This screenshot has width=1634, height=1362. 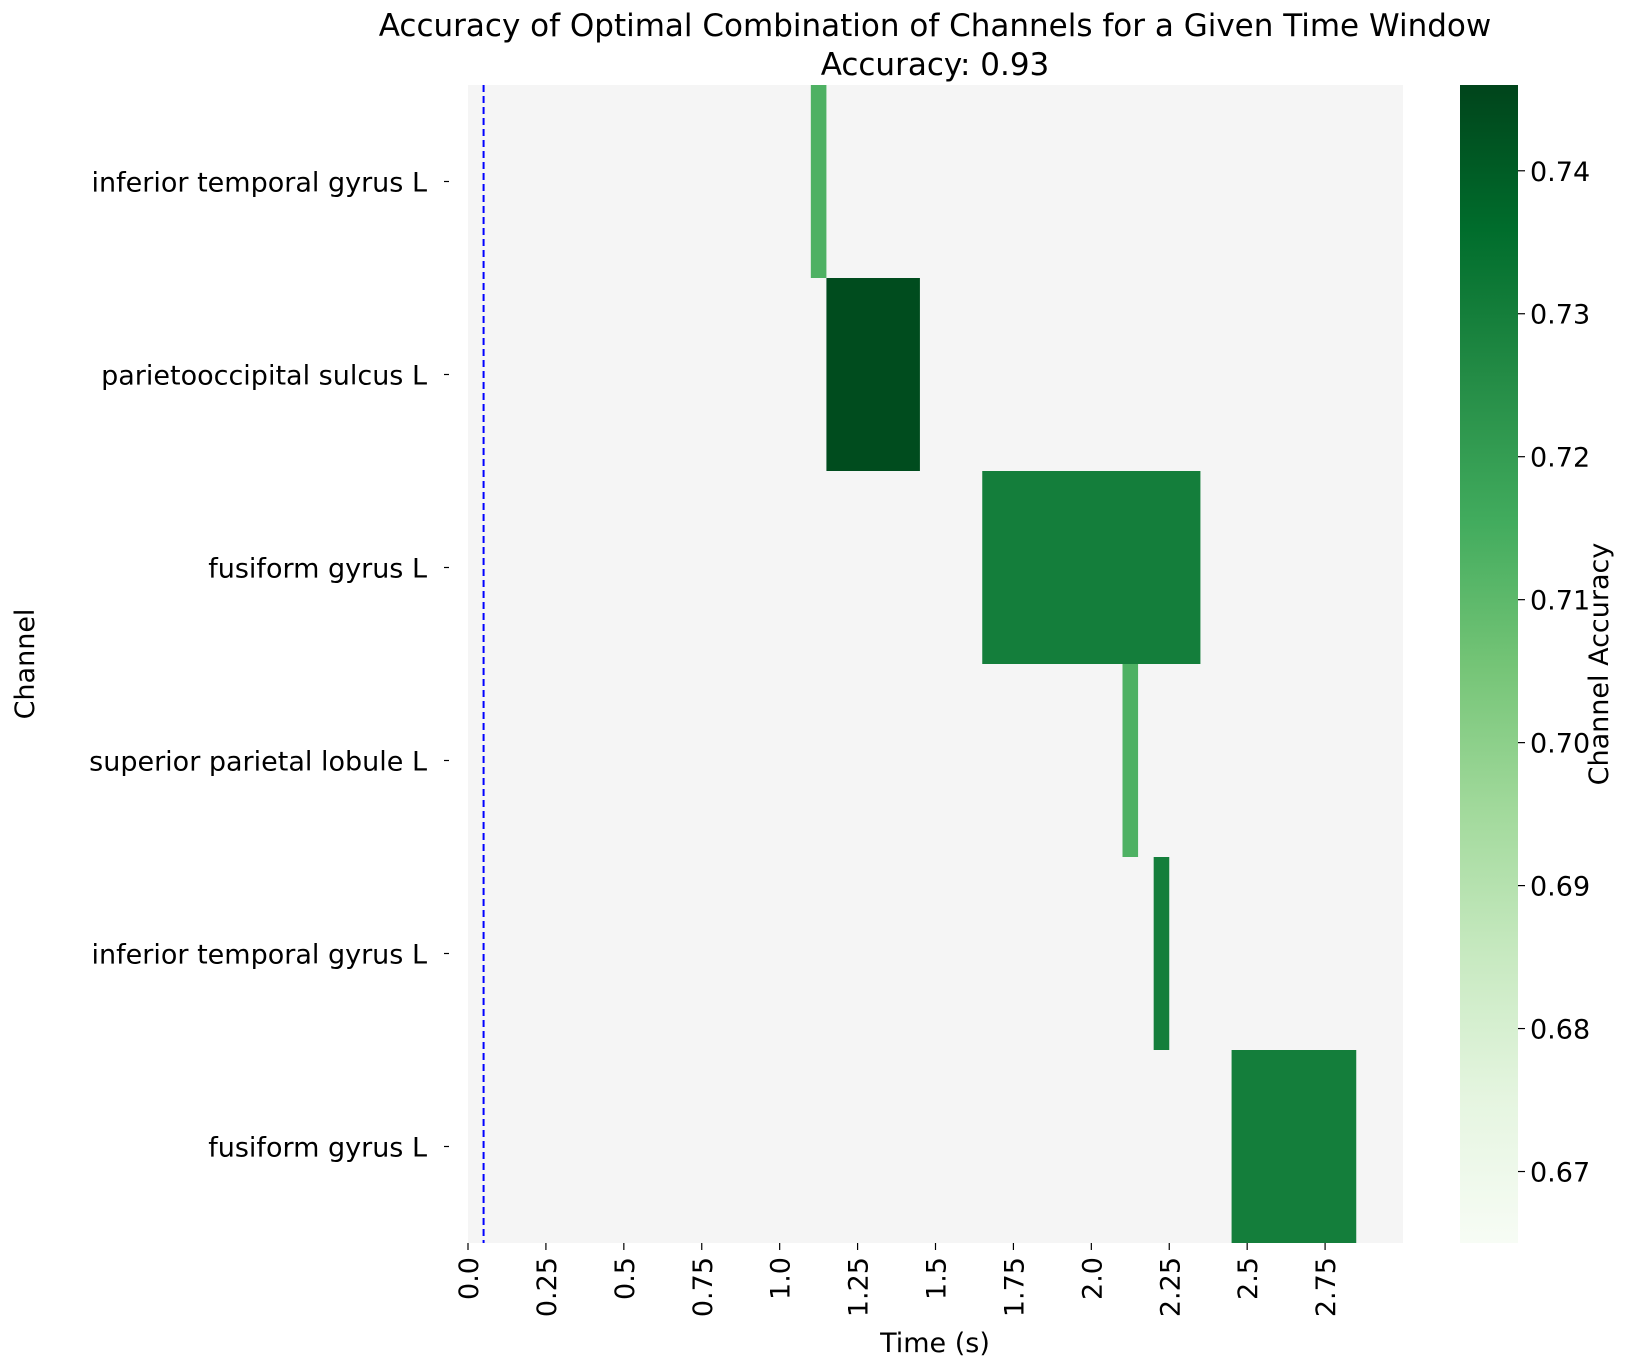 What do you see at coordinates (1092, 1278) in the screenshot?
I see `x-tick-label: 2.0` at bounding box center [1092, 1278].